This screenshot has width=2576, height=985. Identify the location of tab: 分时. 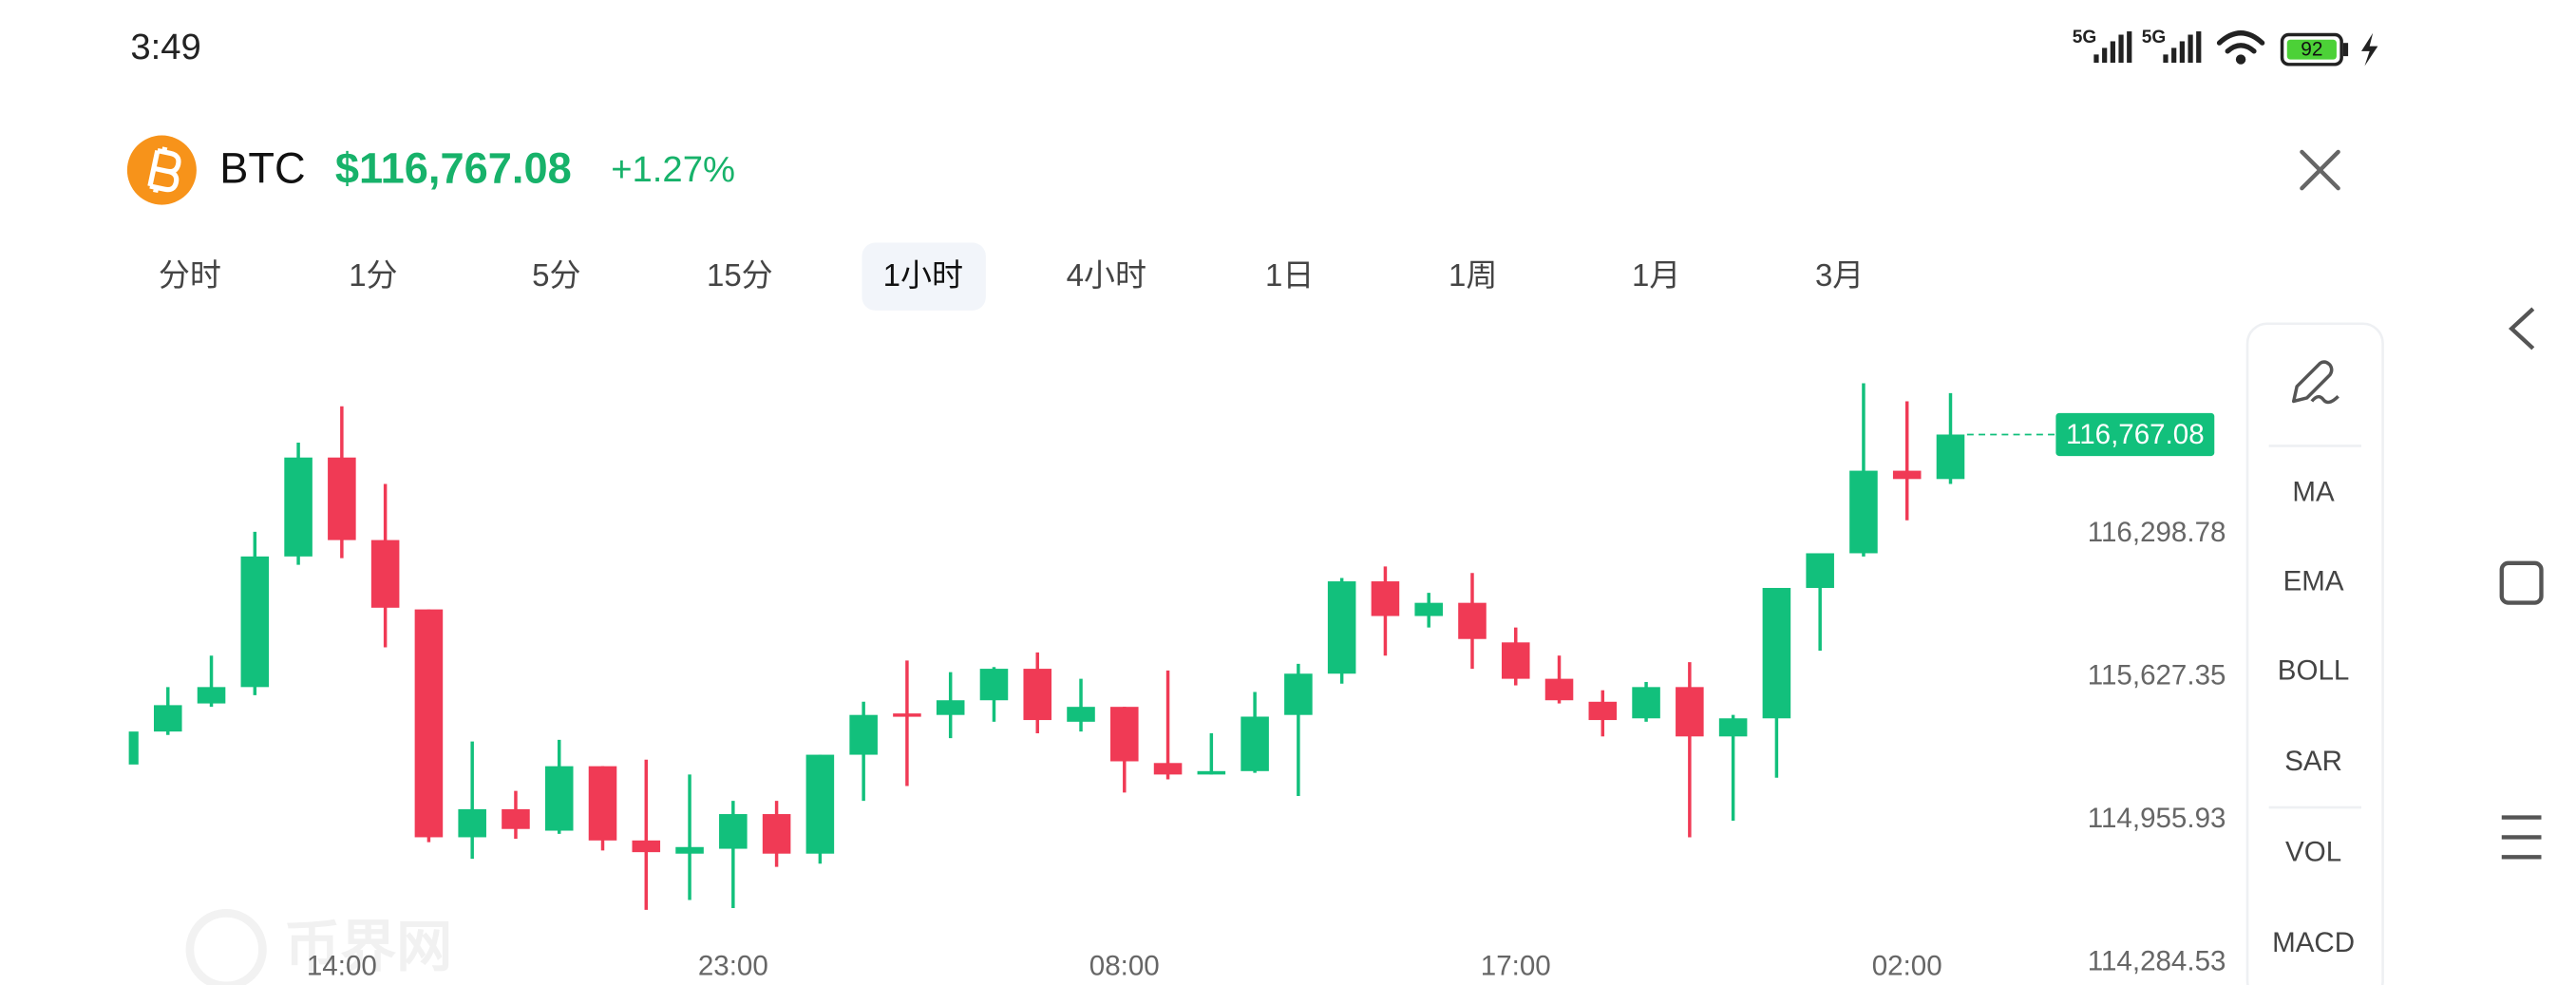
(190, 275).